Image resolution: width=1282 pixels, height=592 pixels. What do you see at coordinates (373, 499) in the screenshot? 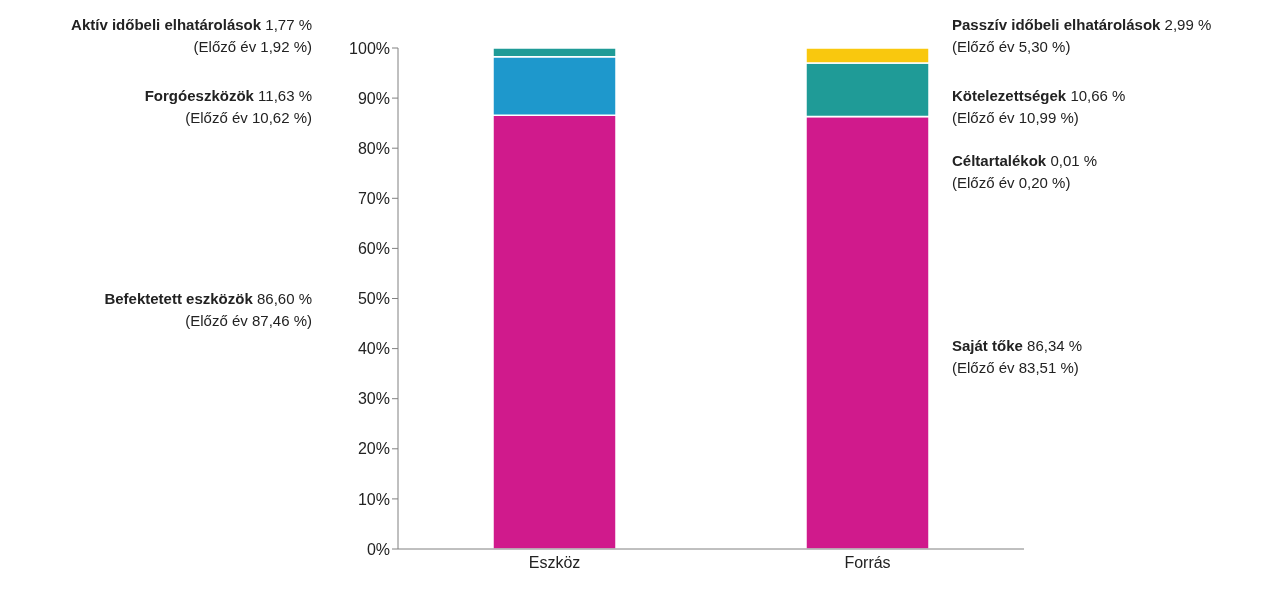
I see `y-tick-label: 10%` at bounding box center [373, 499].